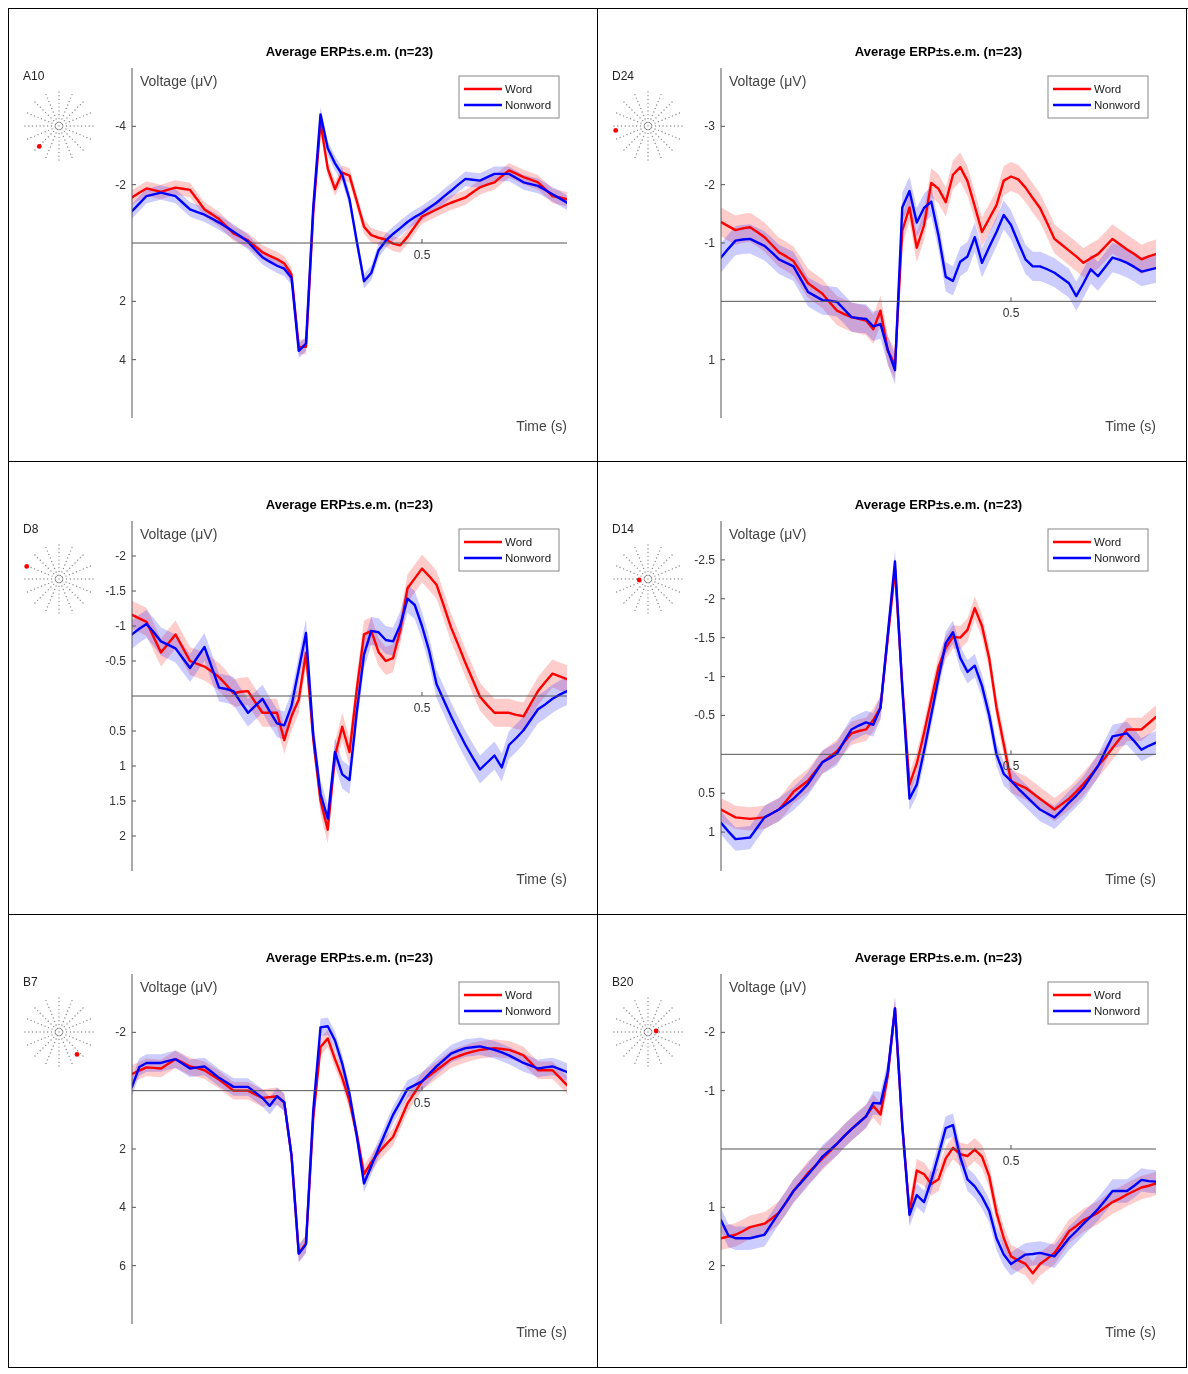 The width and height of the screenshot is (1188, 1374). I want to click on y-tick-label: -3, so click(710, 126).